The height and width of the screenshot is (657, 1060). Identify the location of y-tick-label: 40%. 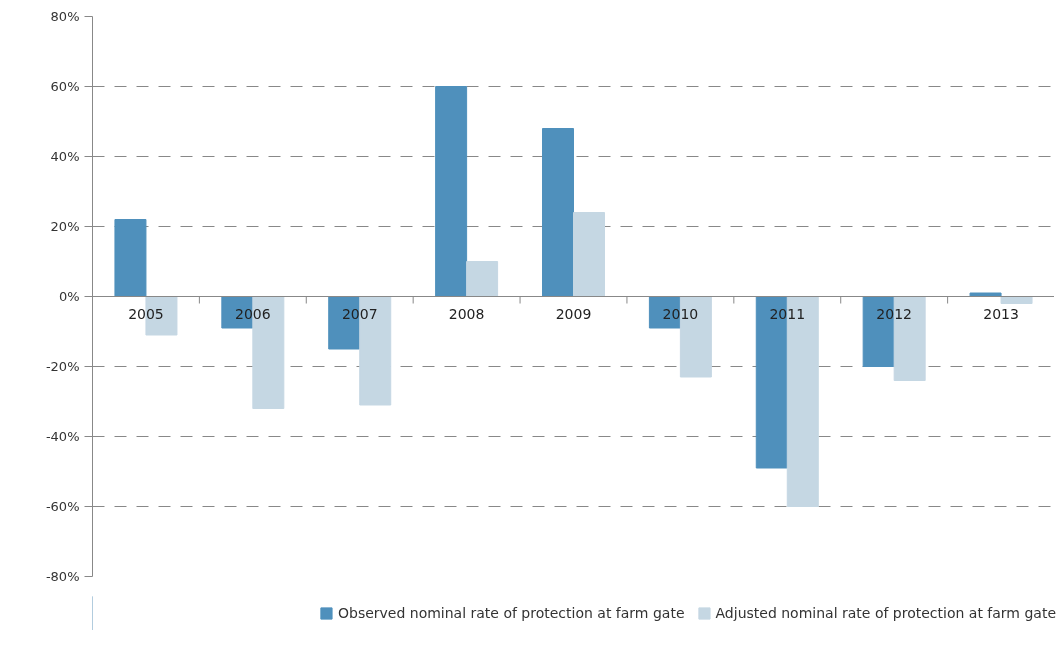
(65, 156).